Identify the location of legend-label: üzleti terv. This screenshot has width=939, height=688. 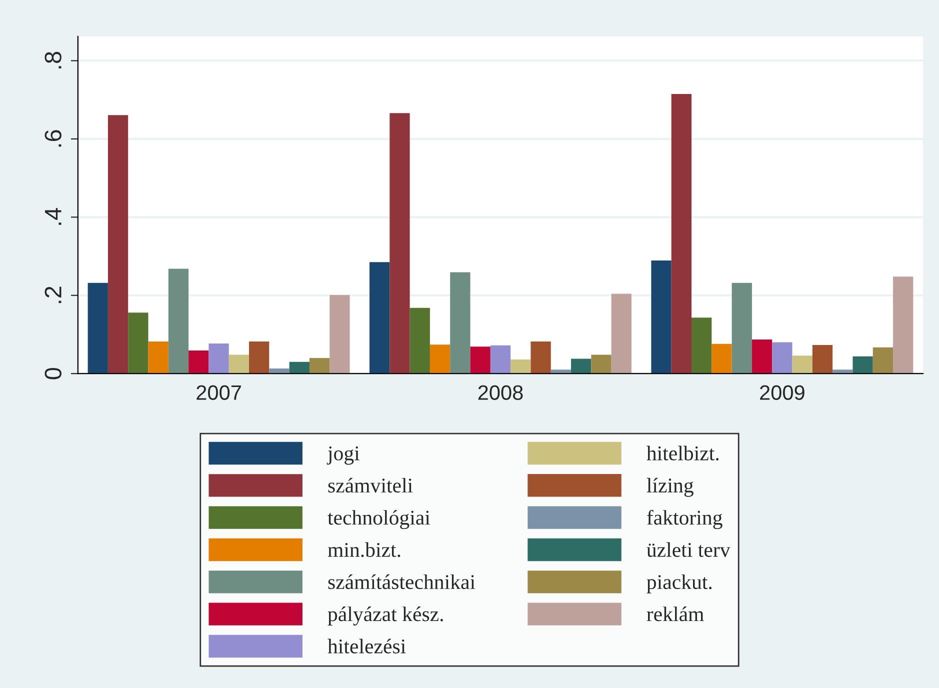
(688, 549).